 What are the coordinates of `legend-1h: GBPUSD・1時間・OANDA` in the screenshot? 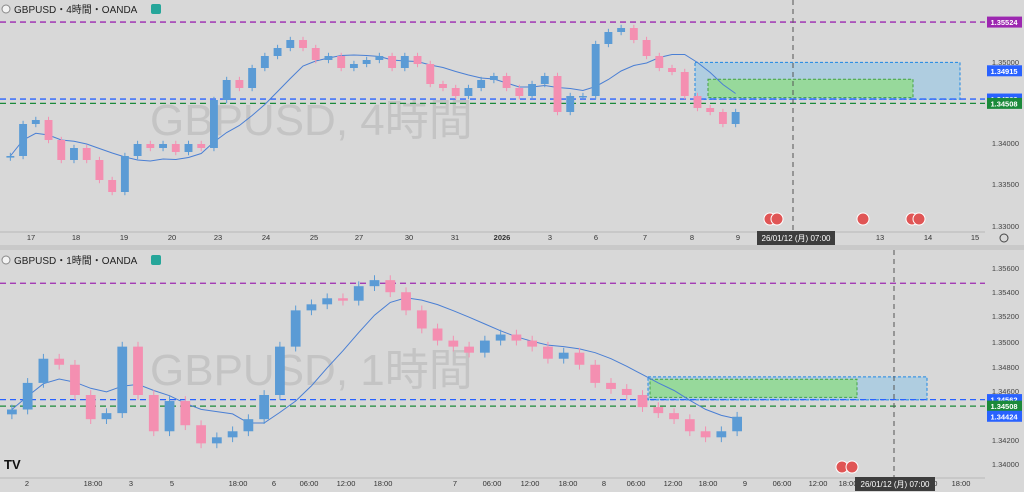 It's located at (81, 261).